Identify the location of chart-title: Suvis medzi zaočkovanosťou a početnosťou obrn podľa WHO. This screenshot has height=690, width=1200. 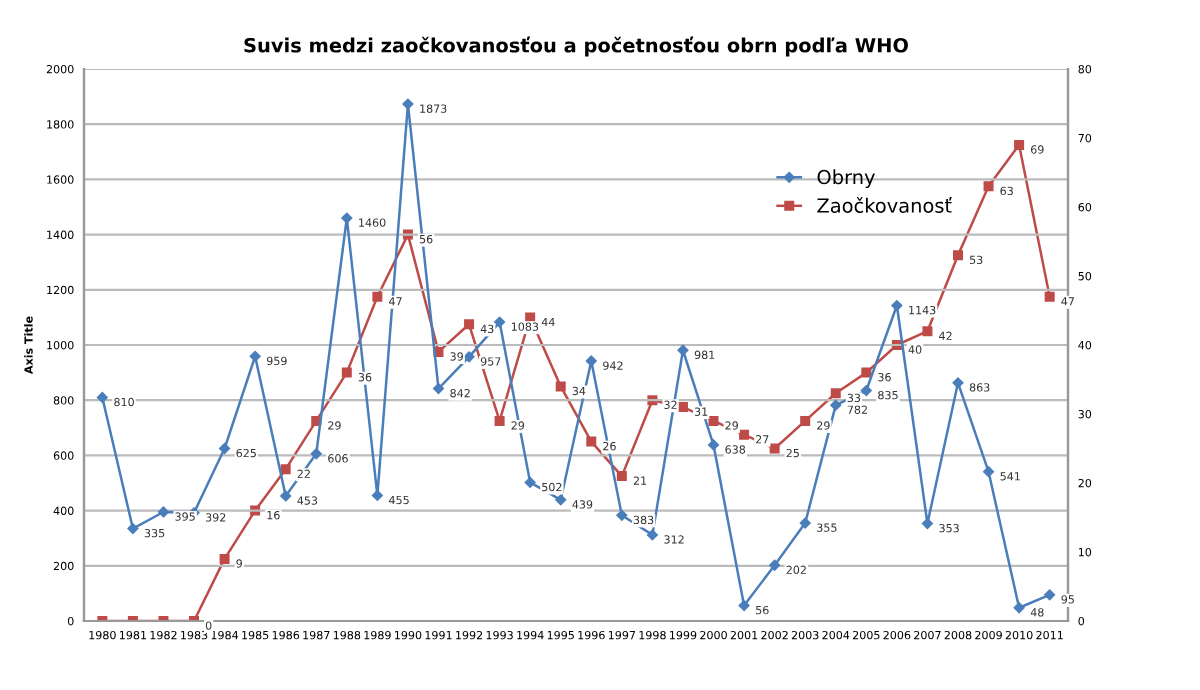
(576, 46).